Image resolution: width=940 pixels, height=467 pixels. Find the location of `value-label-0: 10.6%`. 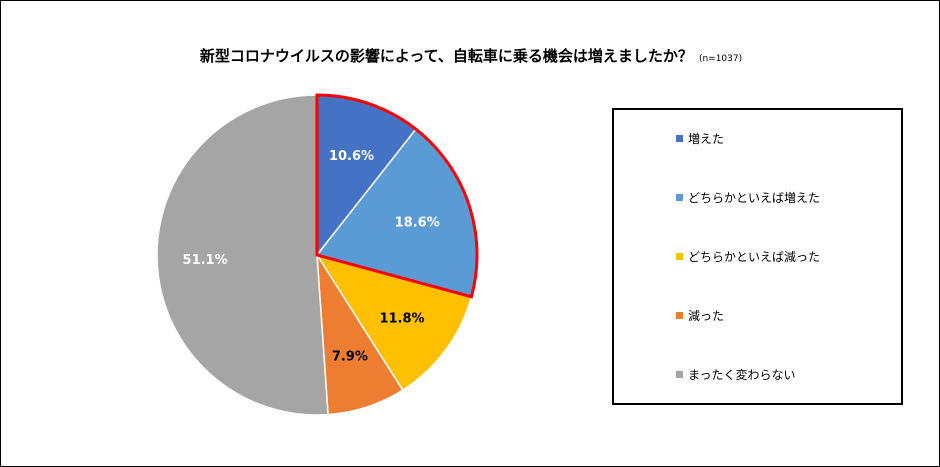

value-label-0: 10.6% is located at coordinates (351, 156).